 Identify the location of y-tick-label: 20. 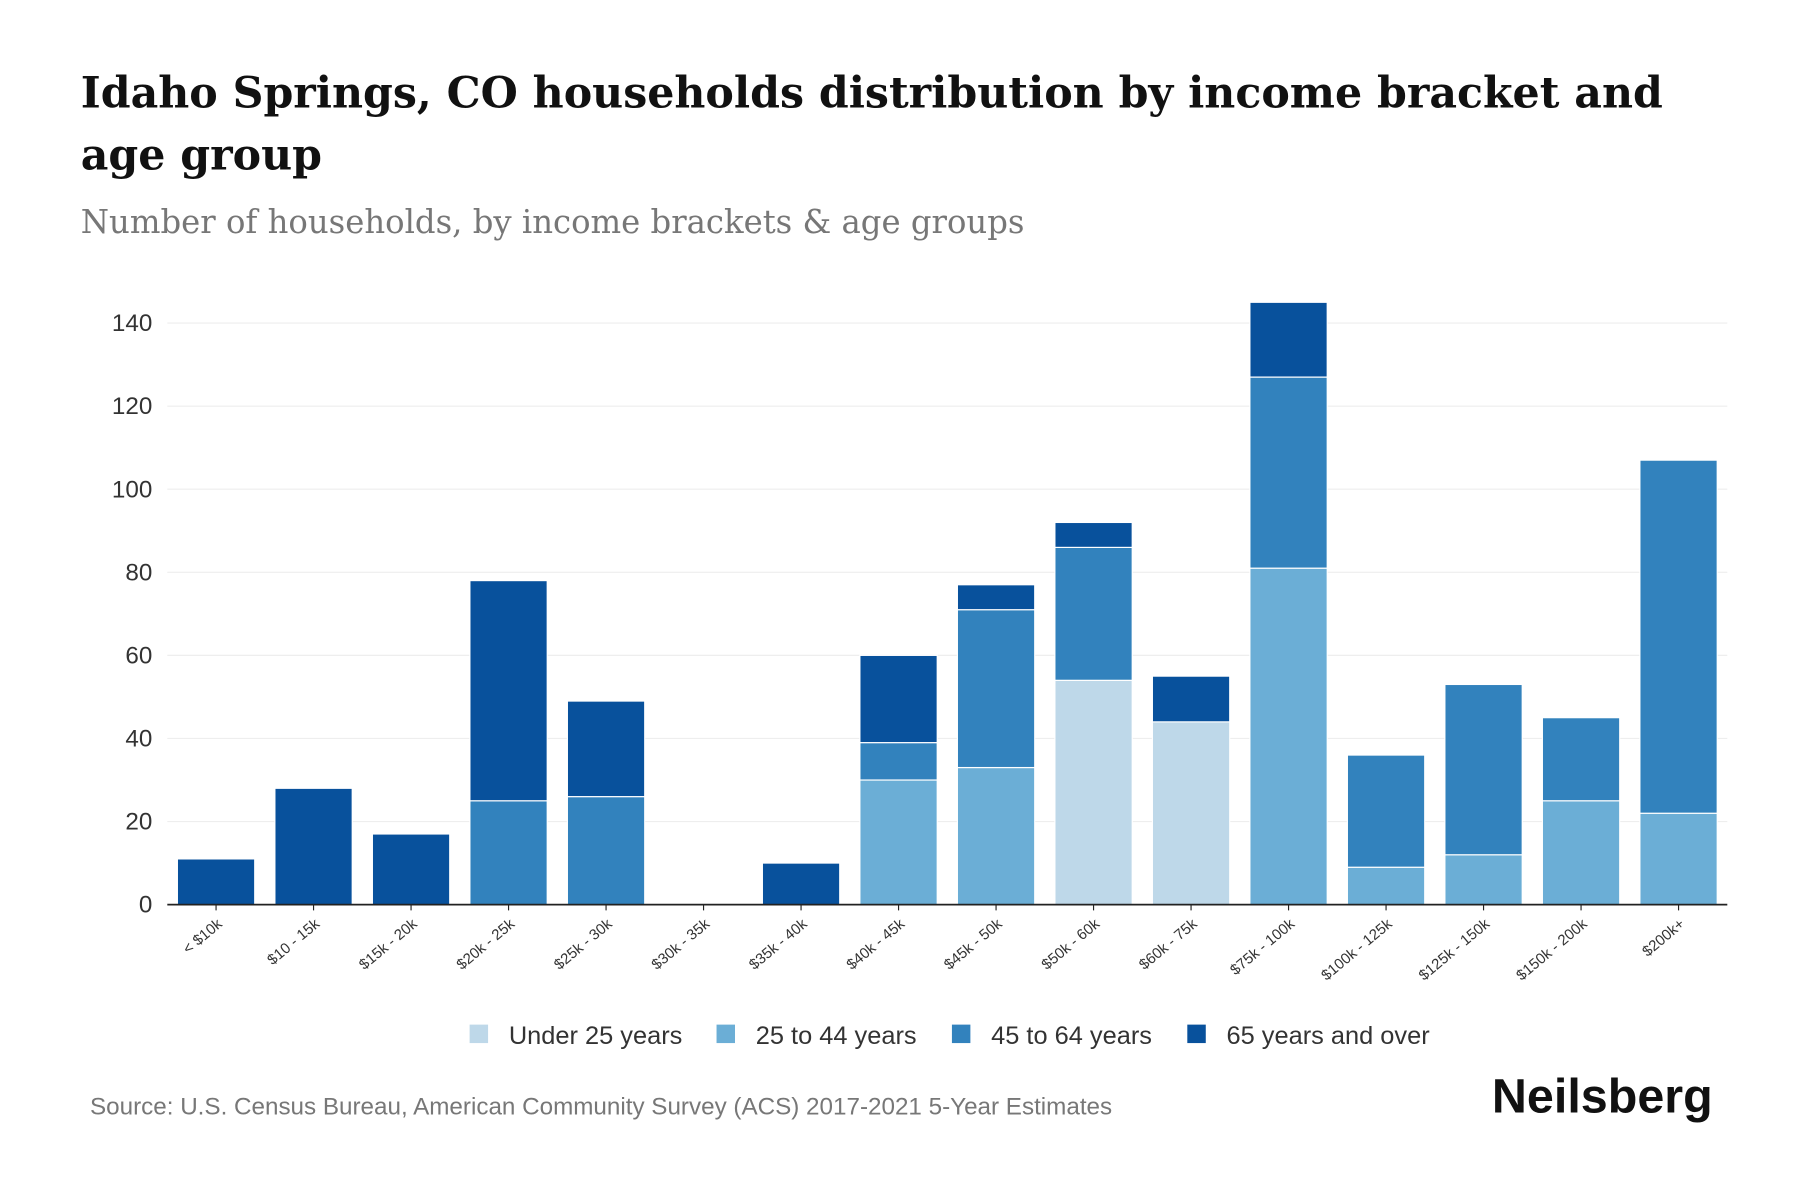
(138, 822).